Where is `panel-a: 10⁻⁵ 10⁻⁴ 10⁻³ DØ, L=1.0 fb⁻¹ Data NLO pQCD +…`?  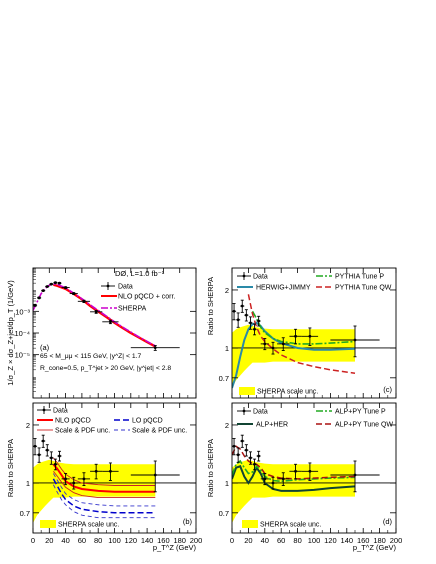
panel-a: 10⁻⁵ 10⁻⁴ 10⁻³ DØ, L=1.0 fb⁻¹ Data NLO pQCD +… is located at coordinates (101, 333).